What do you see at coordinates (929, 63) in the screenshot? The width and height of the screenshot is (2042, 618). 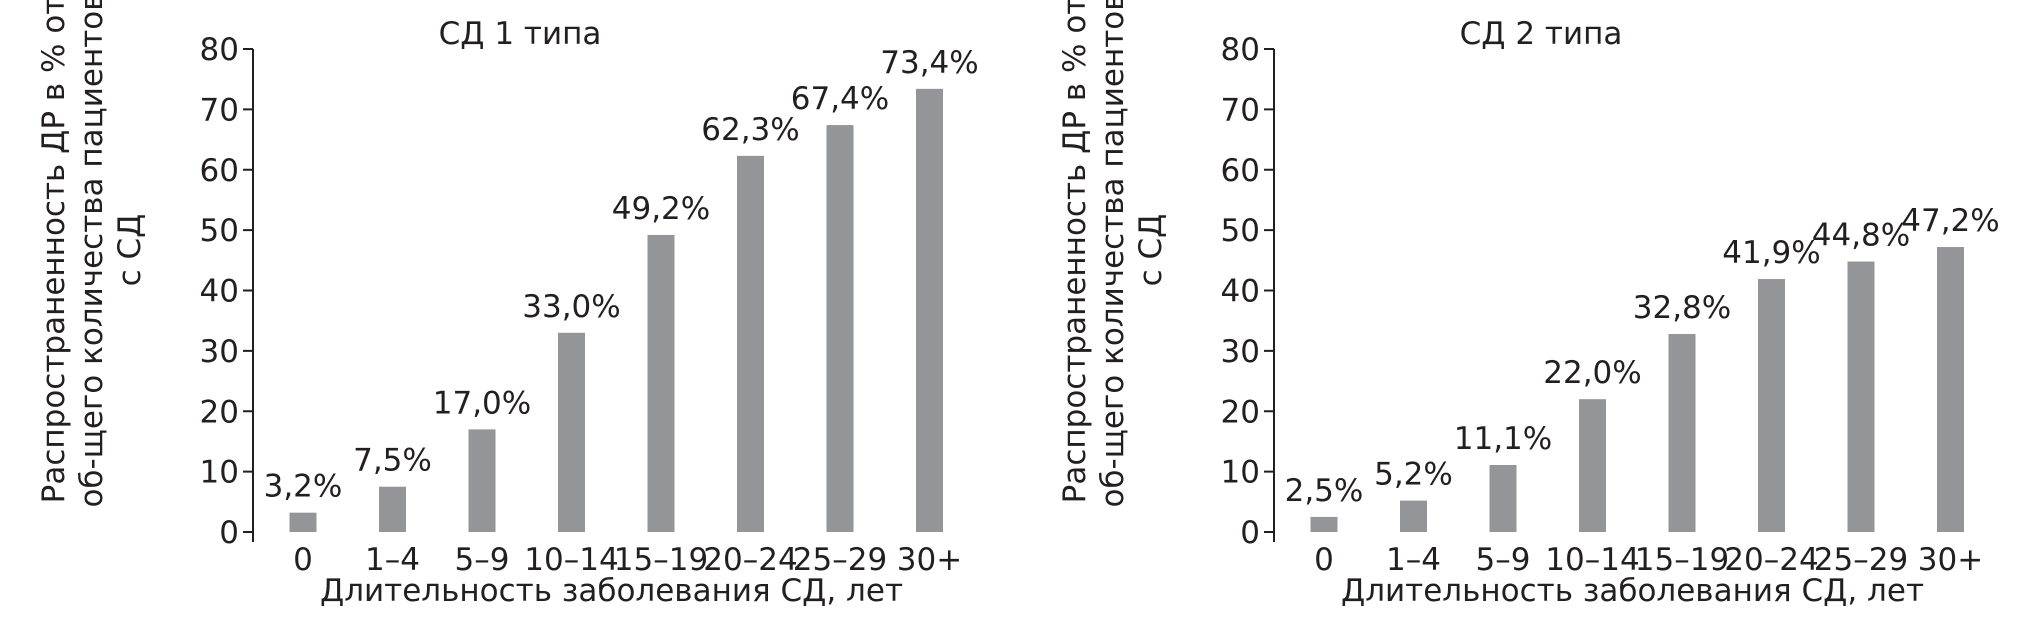 I see `data-label: 73,4%` at bounding box center [929, 63].